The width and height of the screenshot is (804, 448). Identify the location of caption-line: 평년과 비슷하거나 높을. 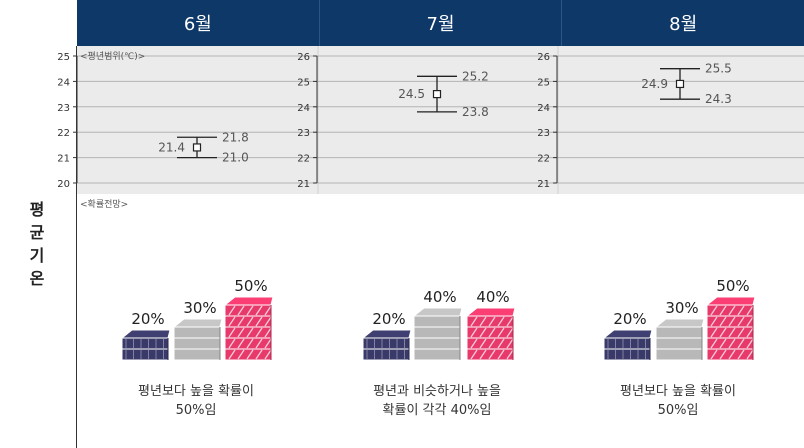
(437, 391).